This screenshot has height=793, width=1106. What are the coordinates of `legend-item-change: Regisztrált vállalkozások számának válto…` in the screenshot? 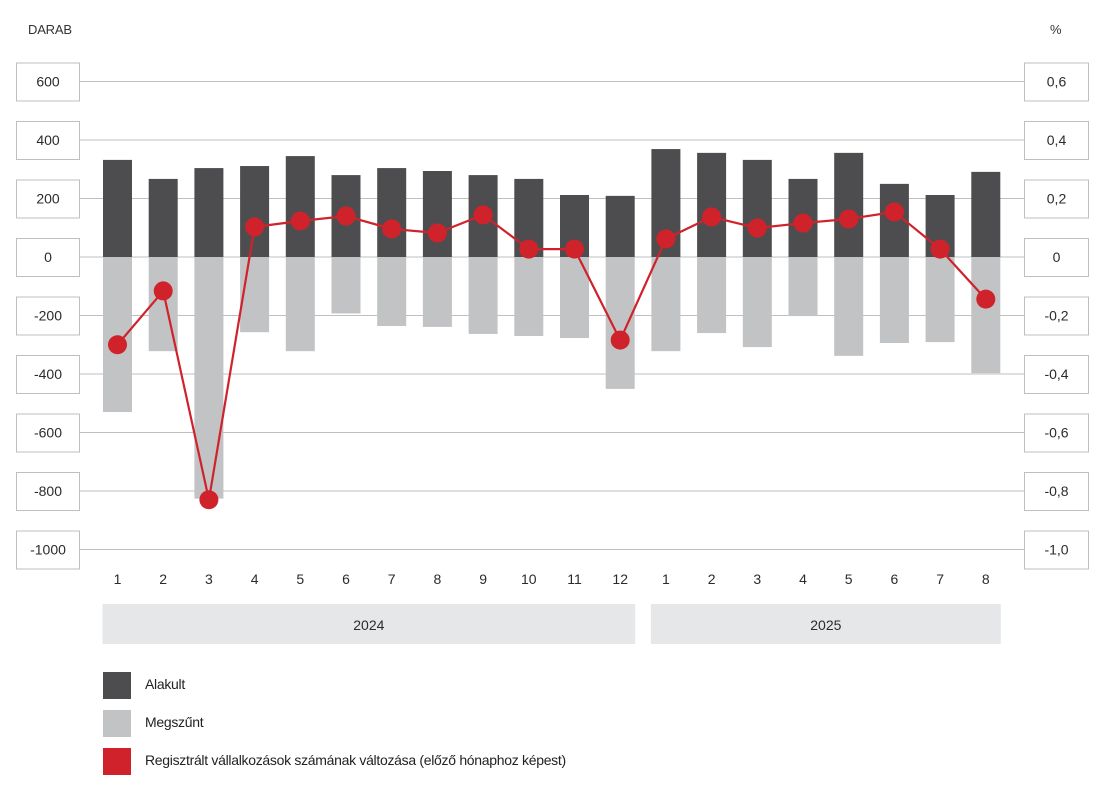 It's located at (453, 762).